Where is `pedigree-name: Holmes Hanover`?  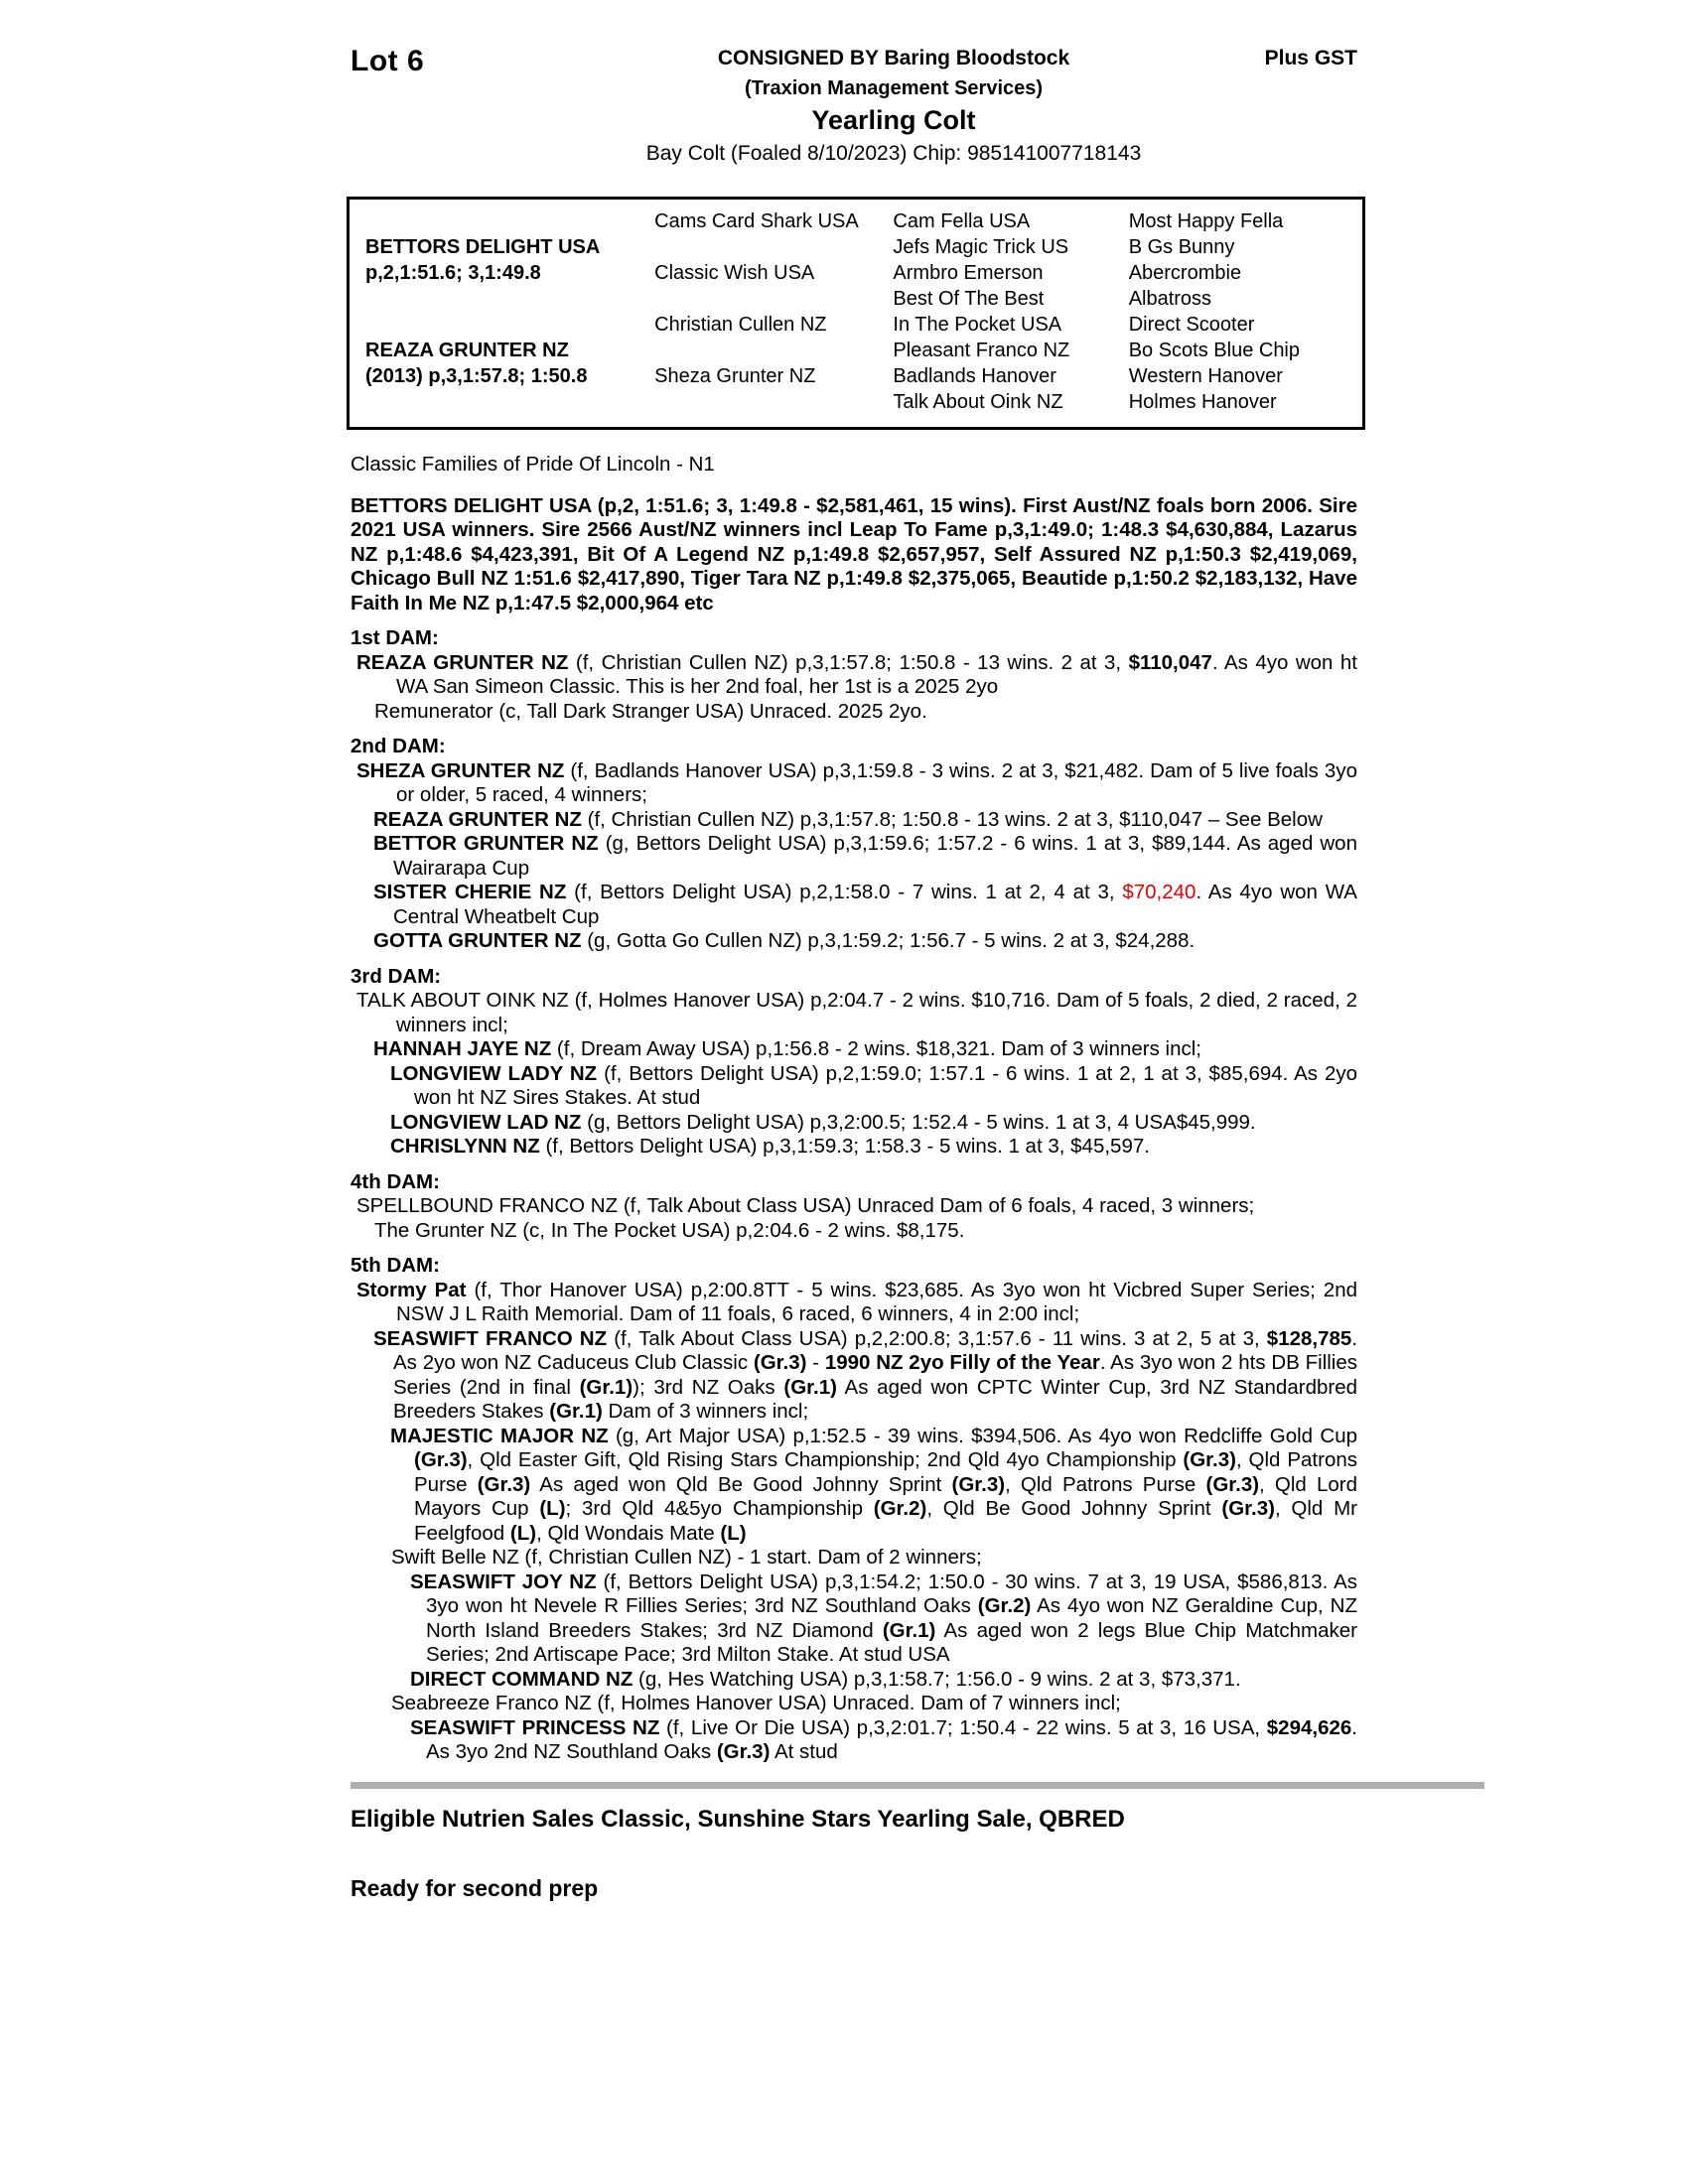
pedigree-name: Holmes Hanover is located at coordinates (1202, 402).